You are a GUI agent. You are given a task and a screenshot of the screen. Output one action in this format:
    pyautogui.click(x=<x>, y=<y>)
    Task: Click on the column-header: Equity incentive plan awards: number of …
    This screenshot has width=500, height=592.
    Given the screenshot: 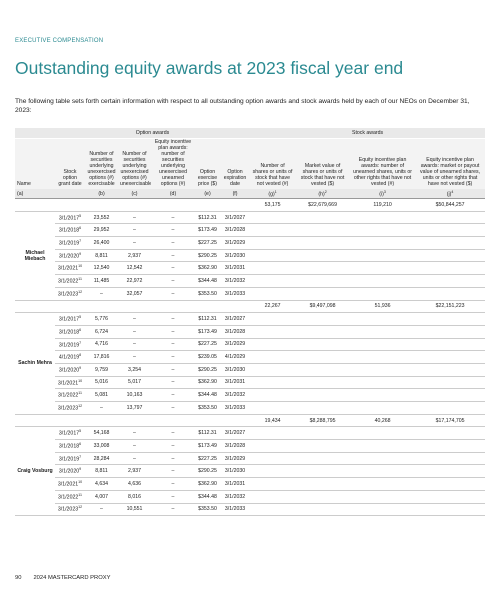 What is the action you would take?
    pyautogui.click(x=383, y=163)
    